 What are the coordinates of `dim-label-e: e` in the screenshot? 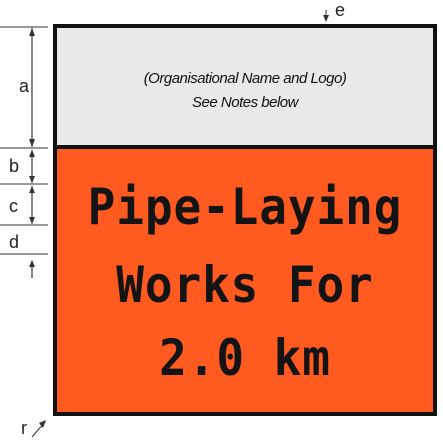 It's located at (340, 10).